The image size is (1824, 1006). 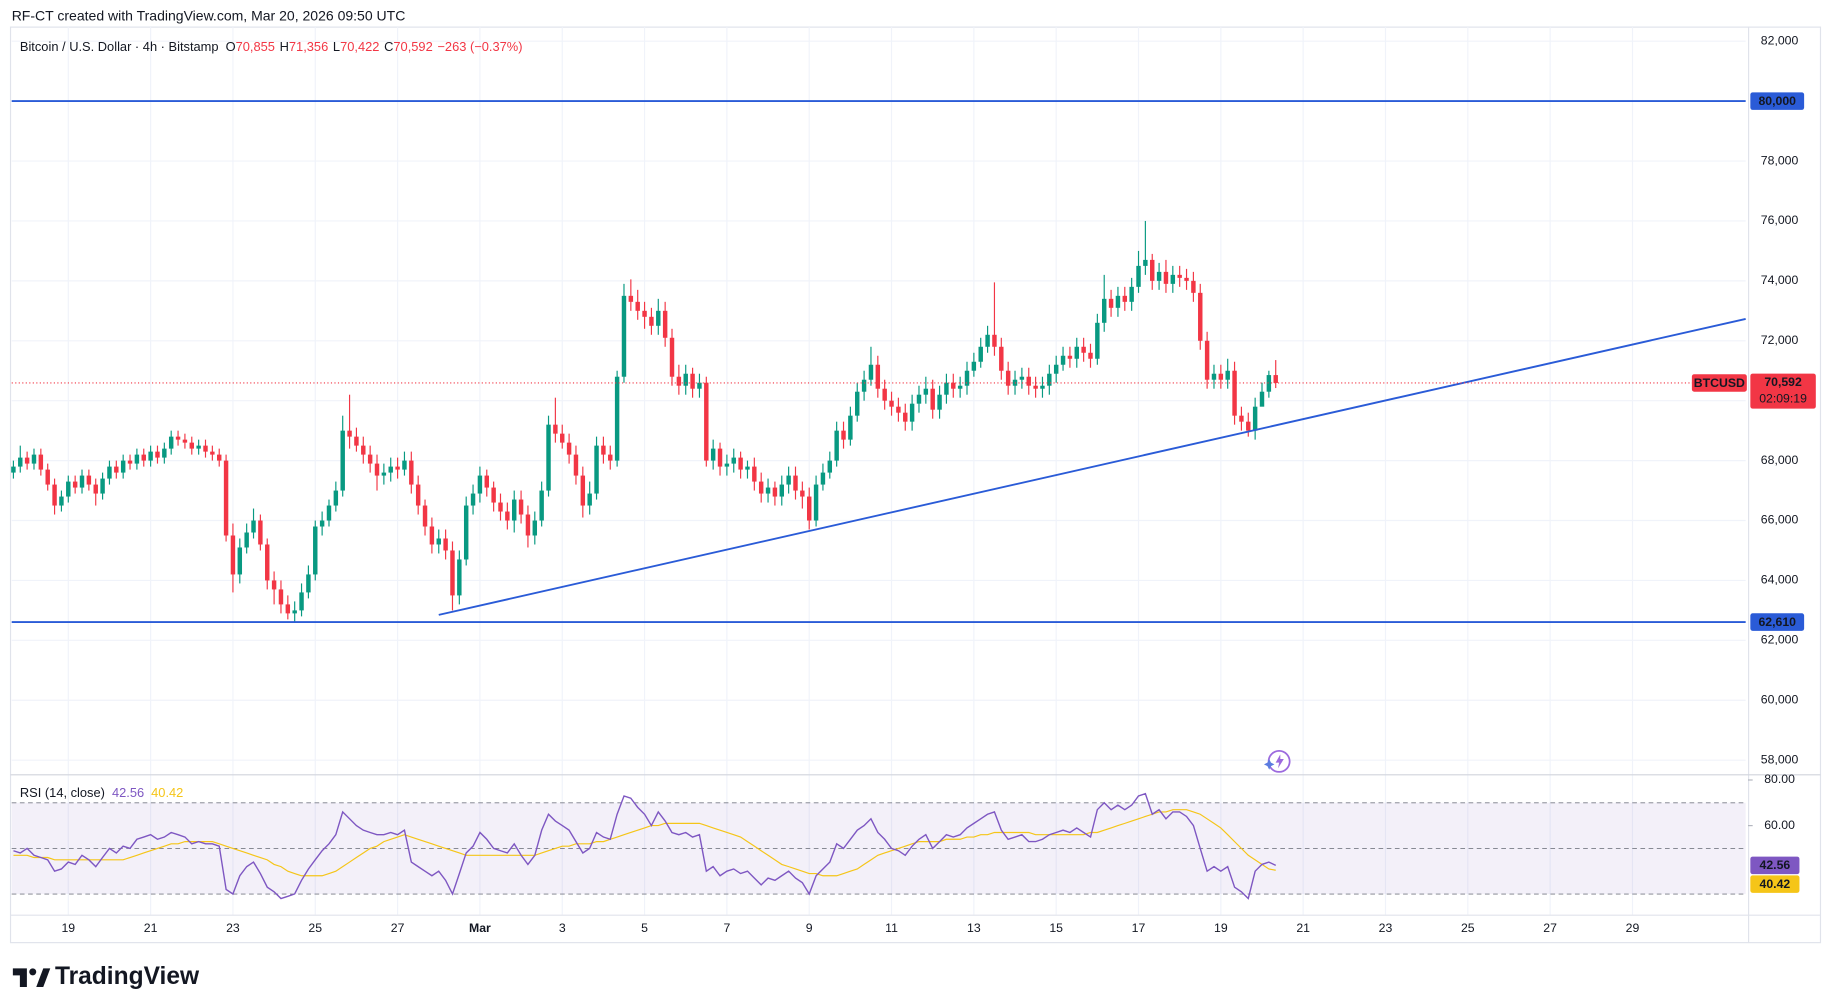 I want to click on y-tick-label: 72,000, so click(x=1780, y=340).